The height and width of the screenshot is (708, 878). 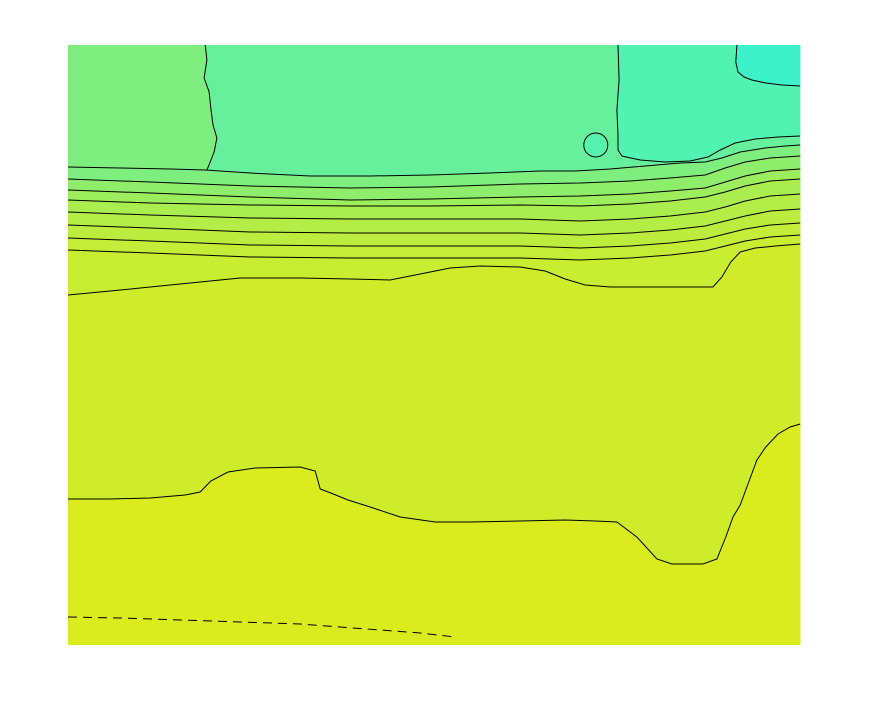 What do you see at coordinates (434, 269) in the screenshot?
I see `contour-line-33.8` at bounding box center [434, 269].